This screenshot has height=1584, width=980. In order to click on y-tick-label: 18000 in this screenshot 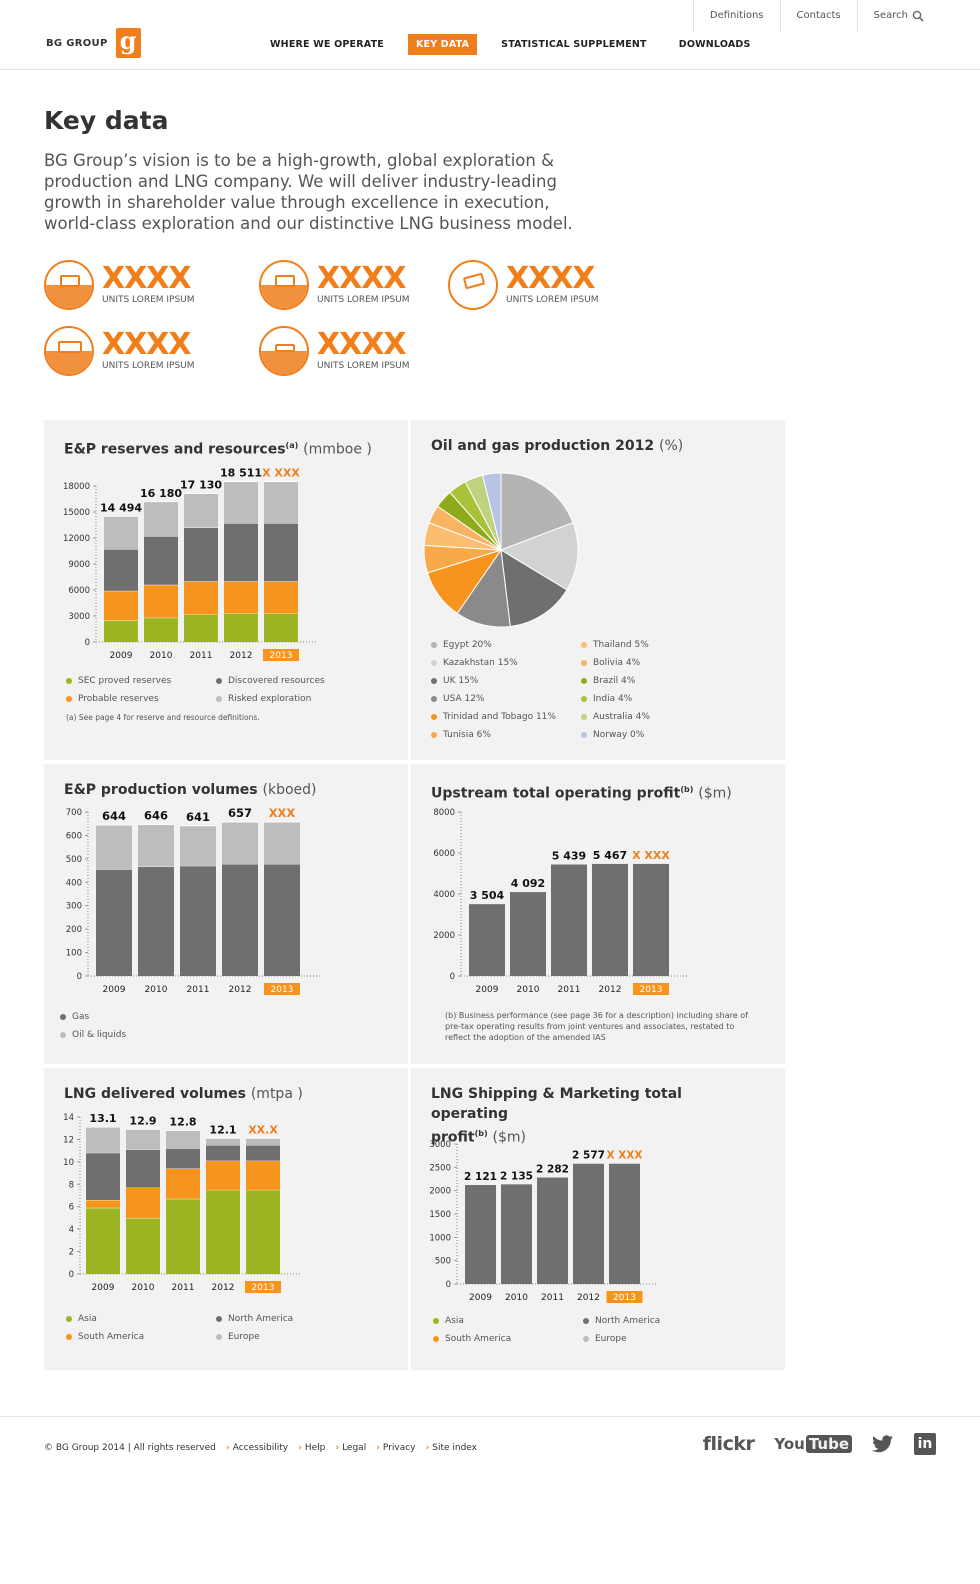, I will do `click(76, 487)`.